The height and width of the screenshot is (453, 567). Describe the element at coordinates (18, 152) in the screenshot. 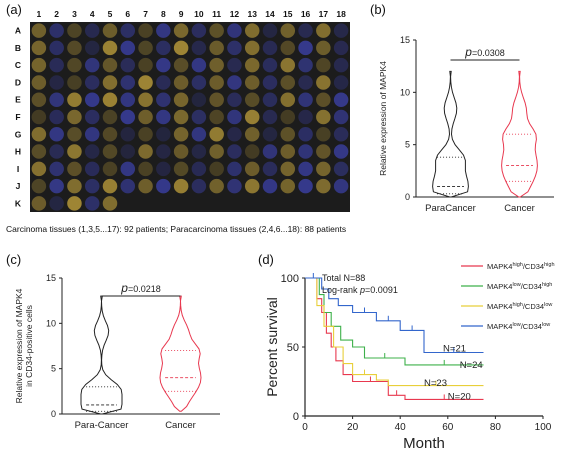

I see `row-label: H` at that location.